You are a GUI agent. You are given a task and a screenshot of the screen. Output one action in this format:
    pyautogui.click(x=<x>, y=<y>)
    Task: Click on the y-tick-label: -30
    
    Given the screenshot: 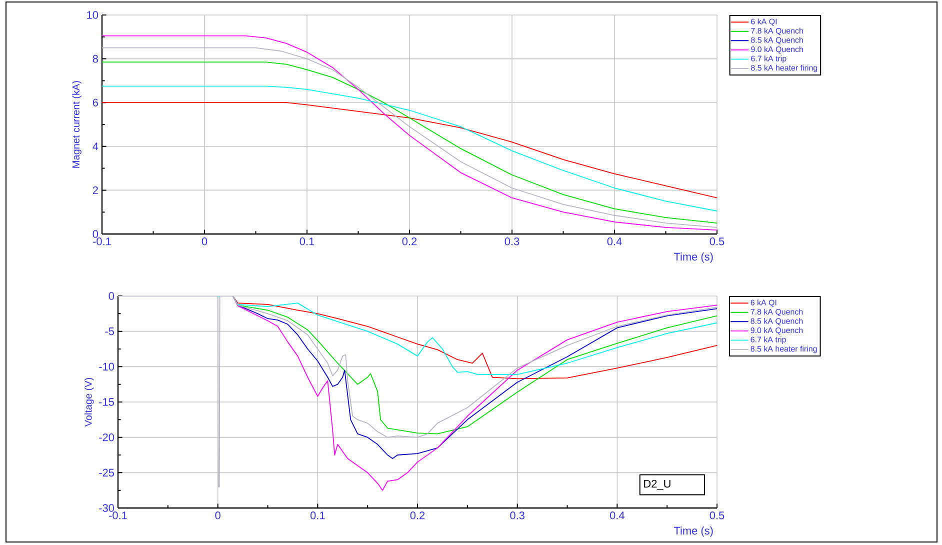 What is the action you would take?
    pyautogui.click(x=106, y=508)
    